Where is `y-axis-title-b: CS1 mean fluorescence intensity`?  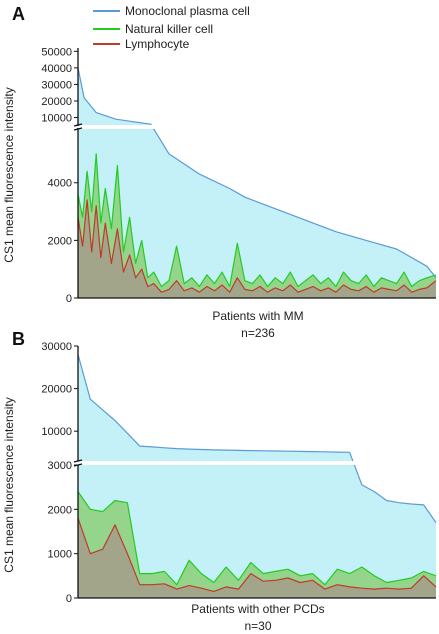 y-axis-title-b: CS1 mean fluorescence intensity is located at coordinates (9, 484).